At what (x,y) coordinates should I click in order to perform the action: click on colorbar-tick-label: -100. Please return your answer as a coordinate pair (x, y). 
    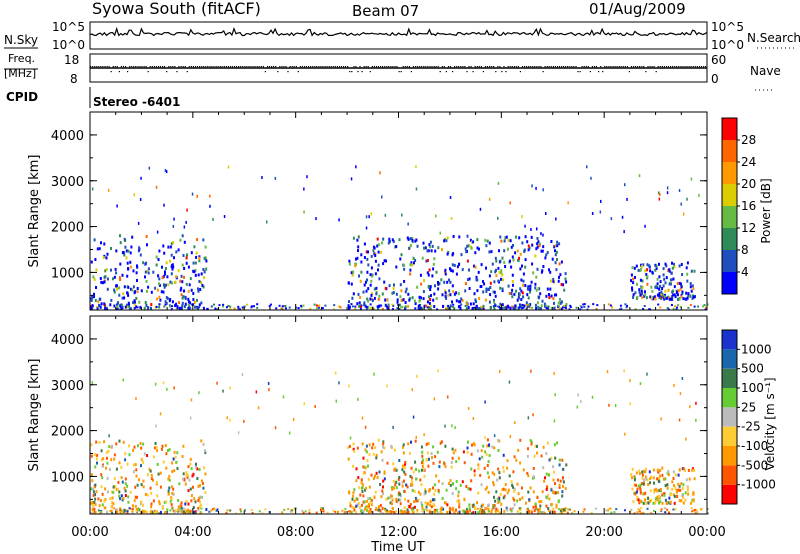
    Looking at the image, I should click on (754, 446).